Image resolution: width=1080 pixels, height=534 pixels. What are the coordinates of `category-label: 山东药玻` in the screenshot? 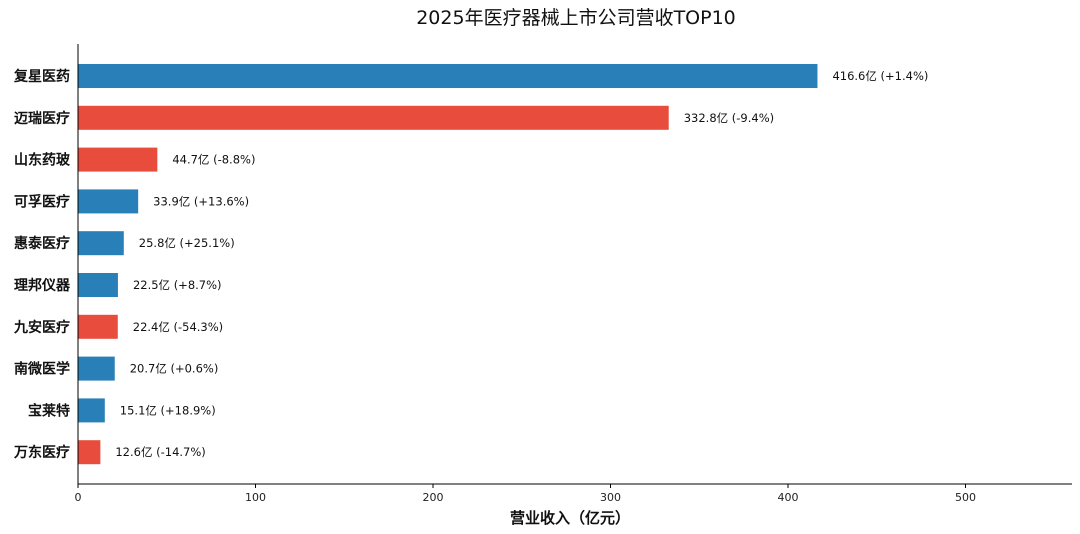 It's located at (42, 160).